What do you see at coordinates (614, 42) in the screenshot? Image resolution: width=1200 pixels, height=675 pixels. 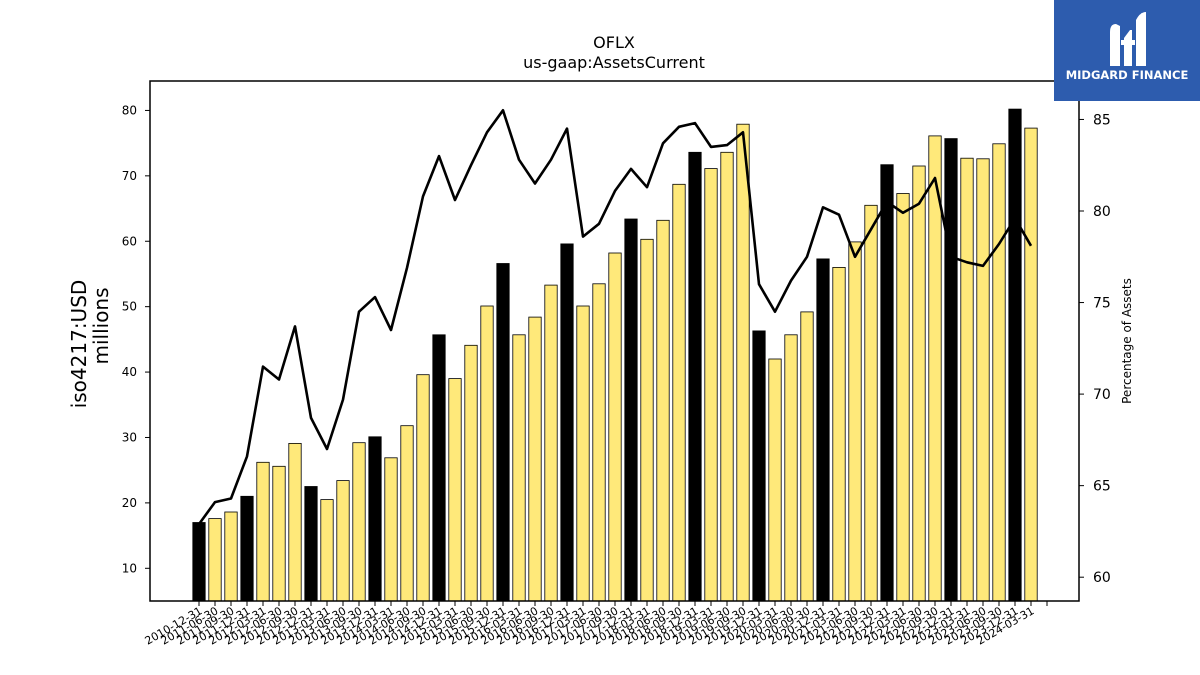 I see `chart-title: OFLX` at bounding box center [614, 42].